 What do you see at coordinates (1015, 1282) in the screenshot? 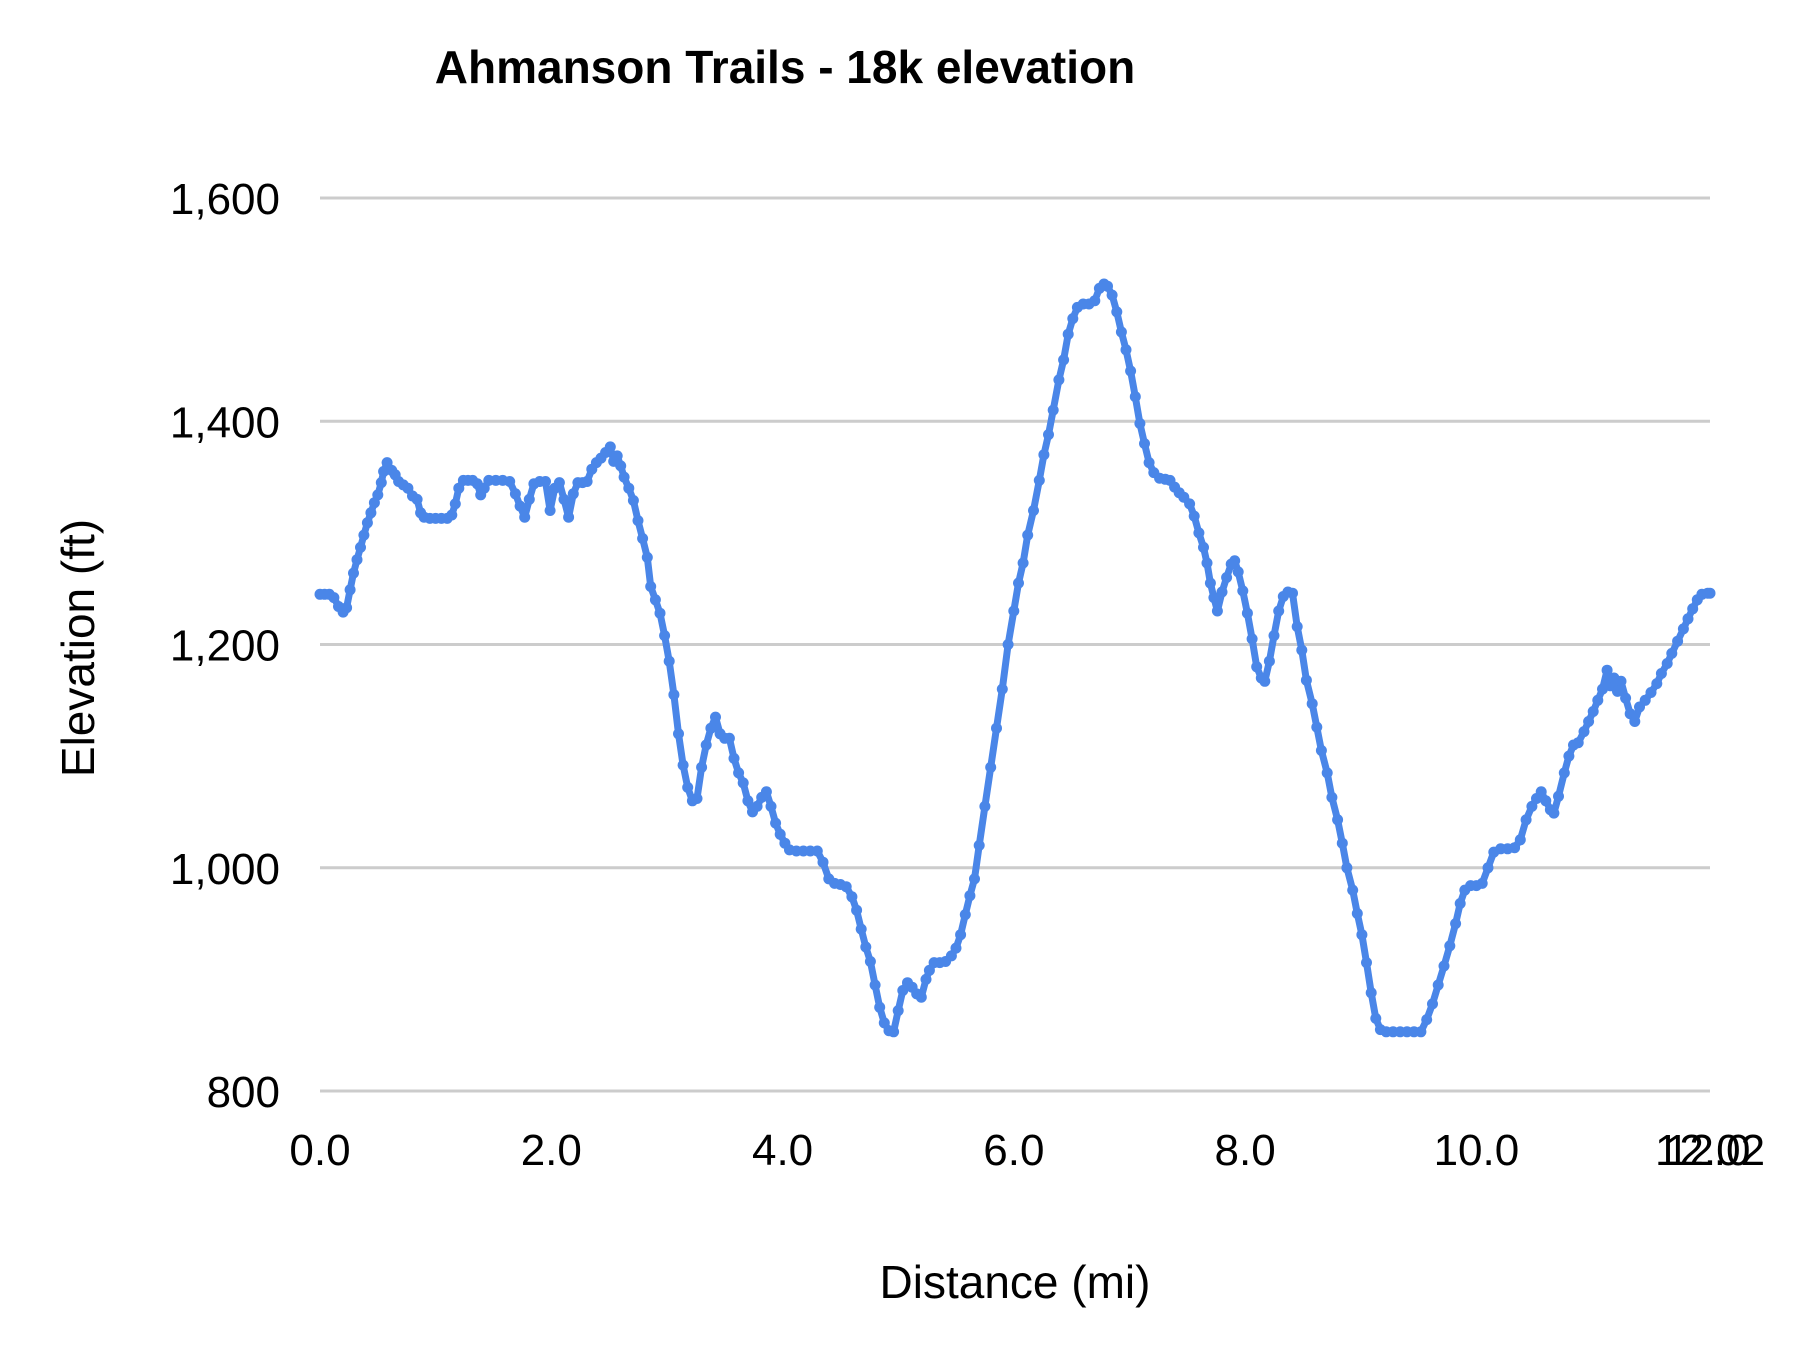
I see `x-axis-title: Distance (mi)` at bounding box center [1015, 1282].